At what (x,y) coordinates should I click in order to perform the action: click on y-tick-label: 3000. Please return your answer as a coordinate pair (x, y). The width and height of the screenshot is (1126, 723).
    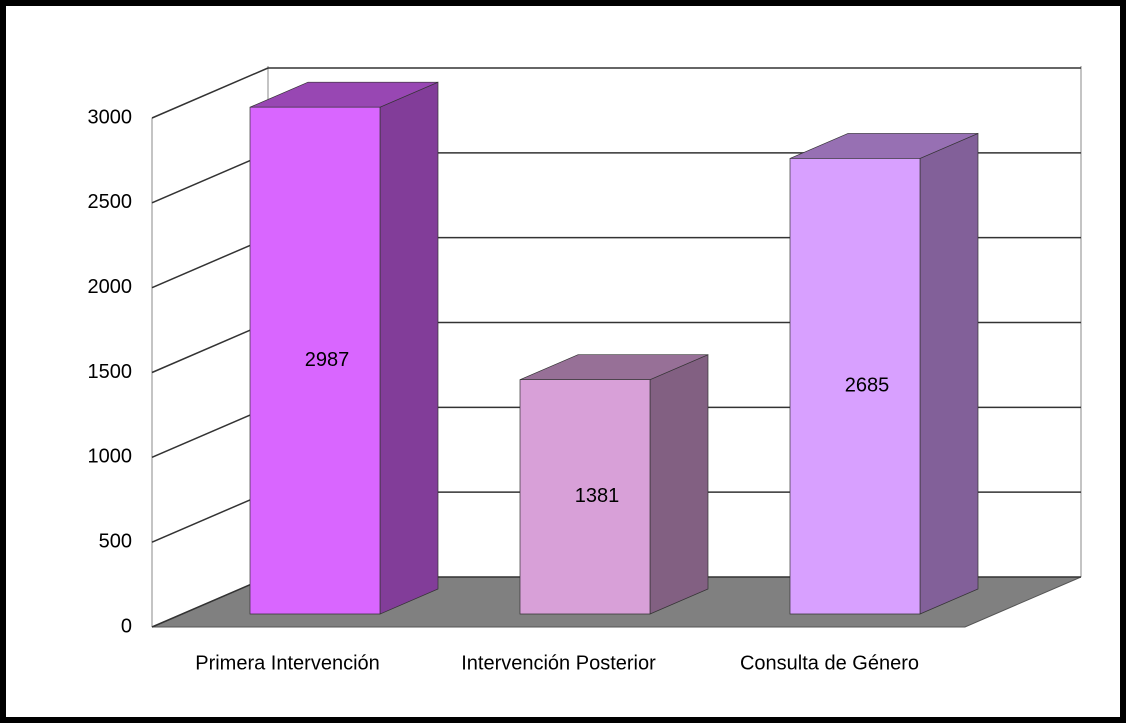
    Looking at the image, I should click on (110, 117).